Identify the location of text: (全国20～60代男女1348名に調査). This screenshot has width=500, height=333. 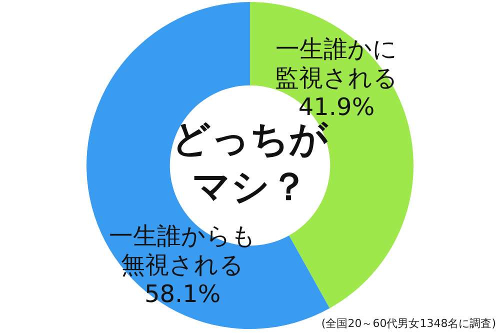
(408, 323).